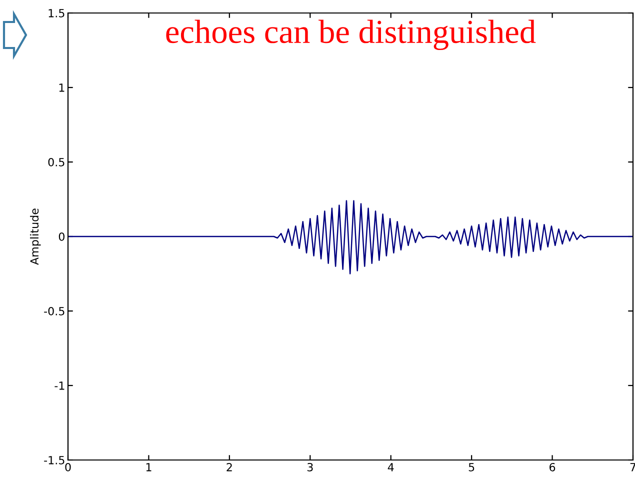  I want to click on annotation: echoes can be distinguished, so click(351, 35).